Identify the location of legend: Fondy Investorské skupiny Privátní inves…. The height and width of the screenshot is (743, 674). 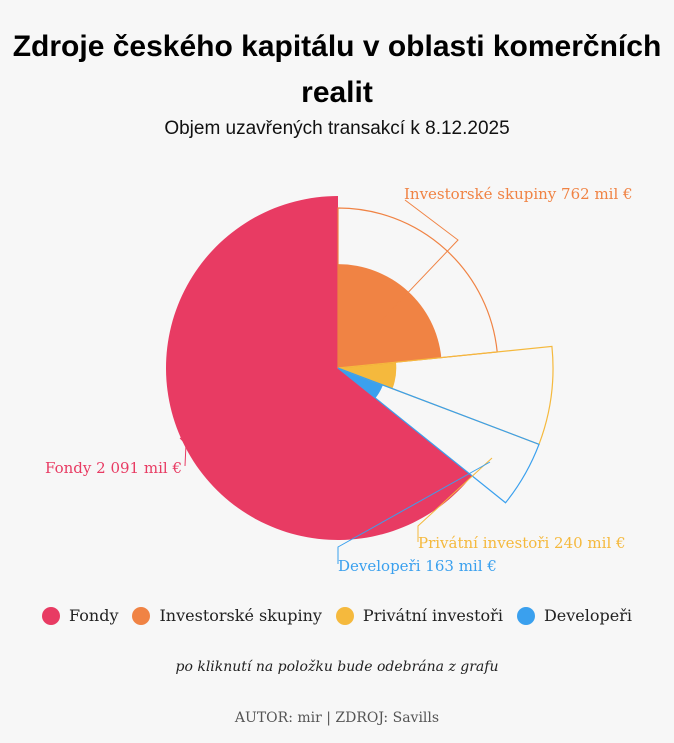
(337, 615).